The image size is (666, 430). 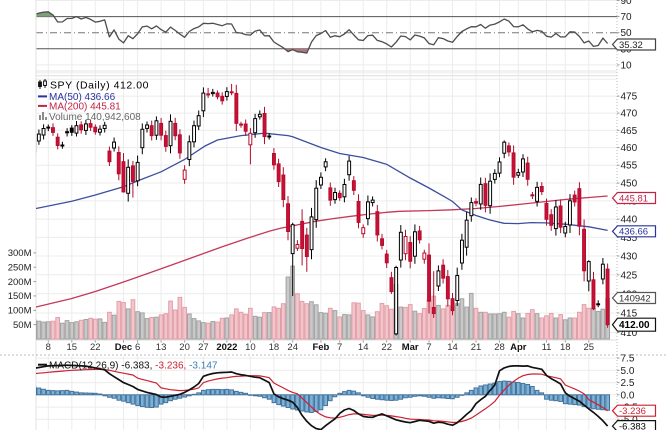 I want to click on svg-text: 445.81, so click(x=633, y=198).